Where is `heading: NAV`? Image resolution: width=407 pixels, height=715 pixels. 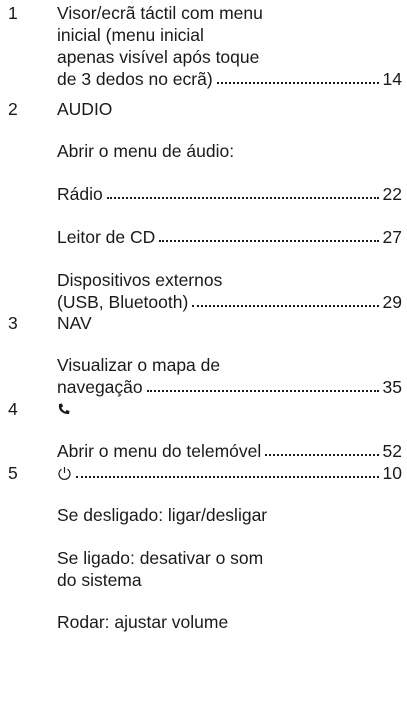 heading: NAV is located at coordinates (74, 323).